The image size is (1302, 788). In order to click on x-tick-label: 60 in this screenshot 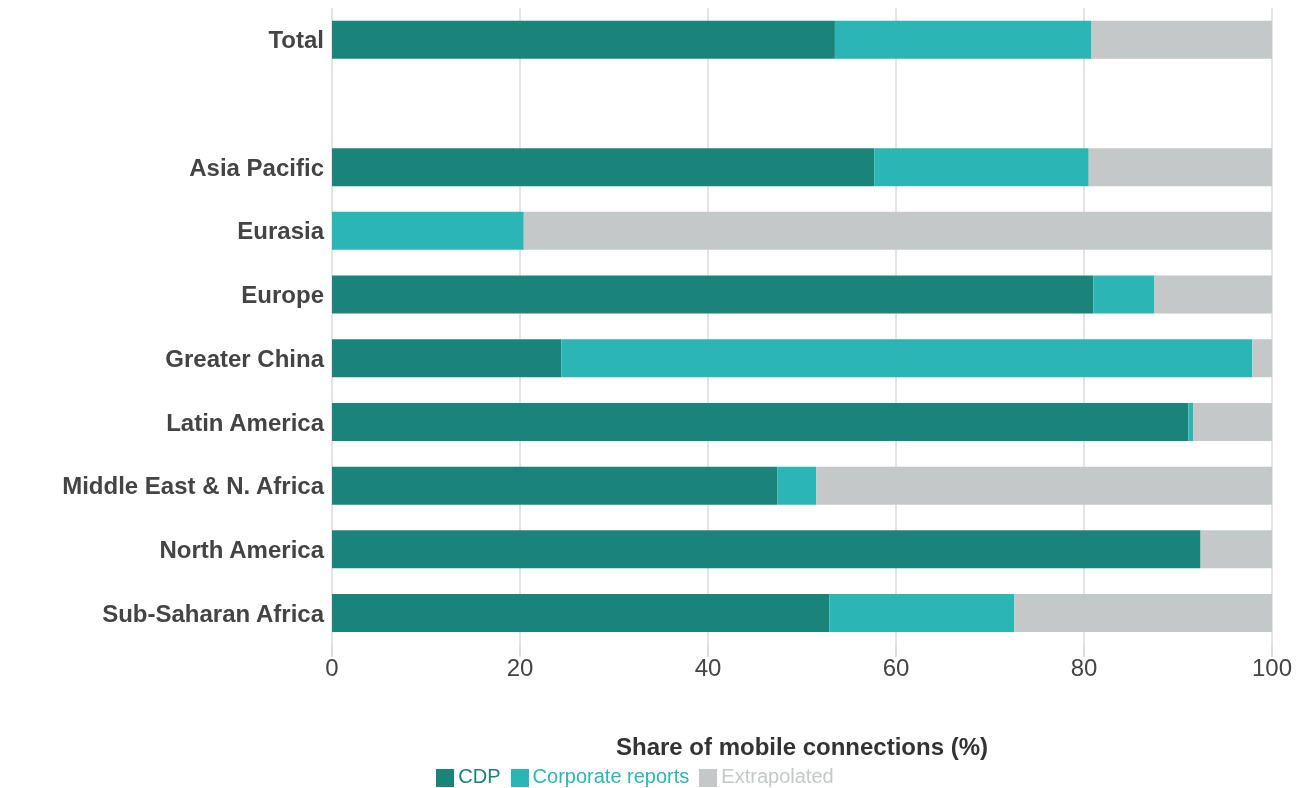, I will do `click(896, 668)`.